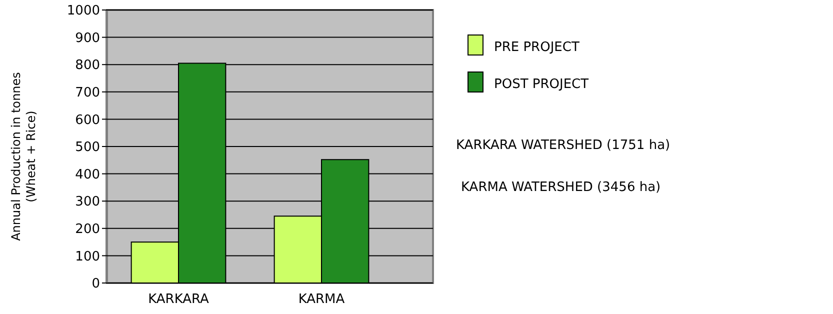 The width and height of the screenshot is (833, 314). I want to click on y-tick-label: 100, so click(87, 256).